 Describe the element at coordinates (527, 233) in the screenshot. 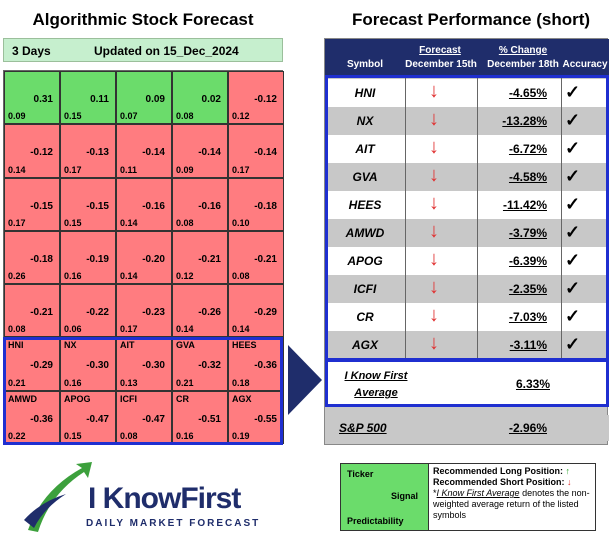

I see `row-change: -3.79%` at that location.